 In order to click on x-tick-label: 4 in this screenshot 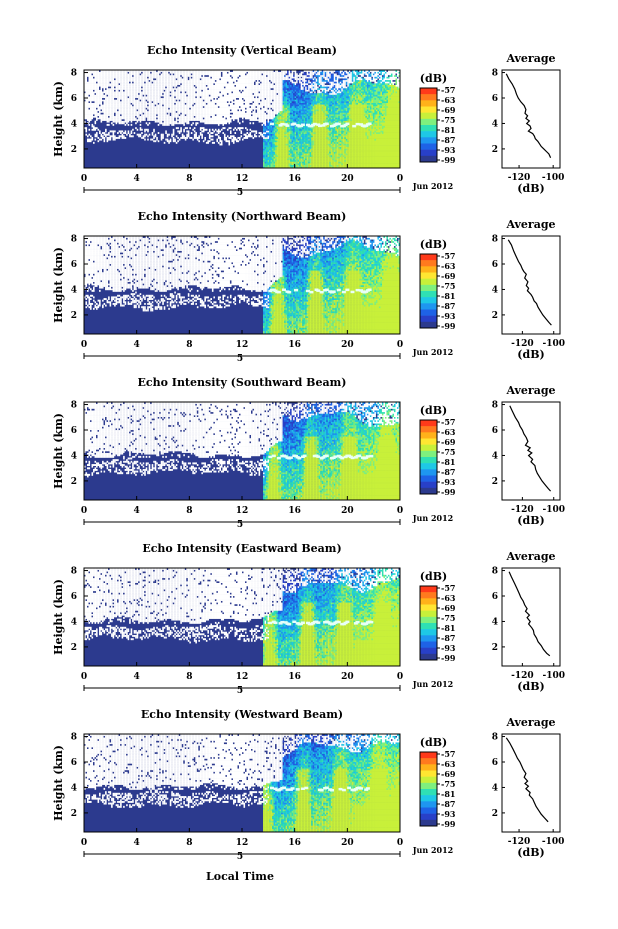, I will do `click(137, 345)`.